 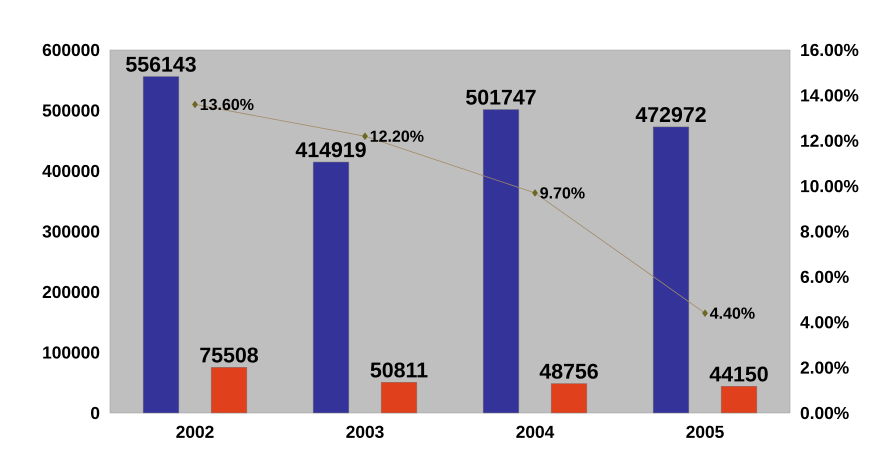 I want to click on y-tick-label: 500000, so click(x=71, y=110).